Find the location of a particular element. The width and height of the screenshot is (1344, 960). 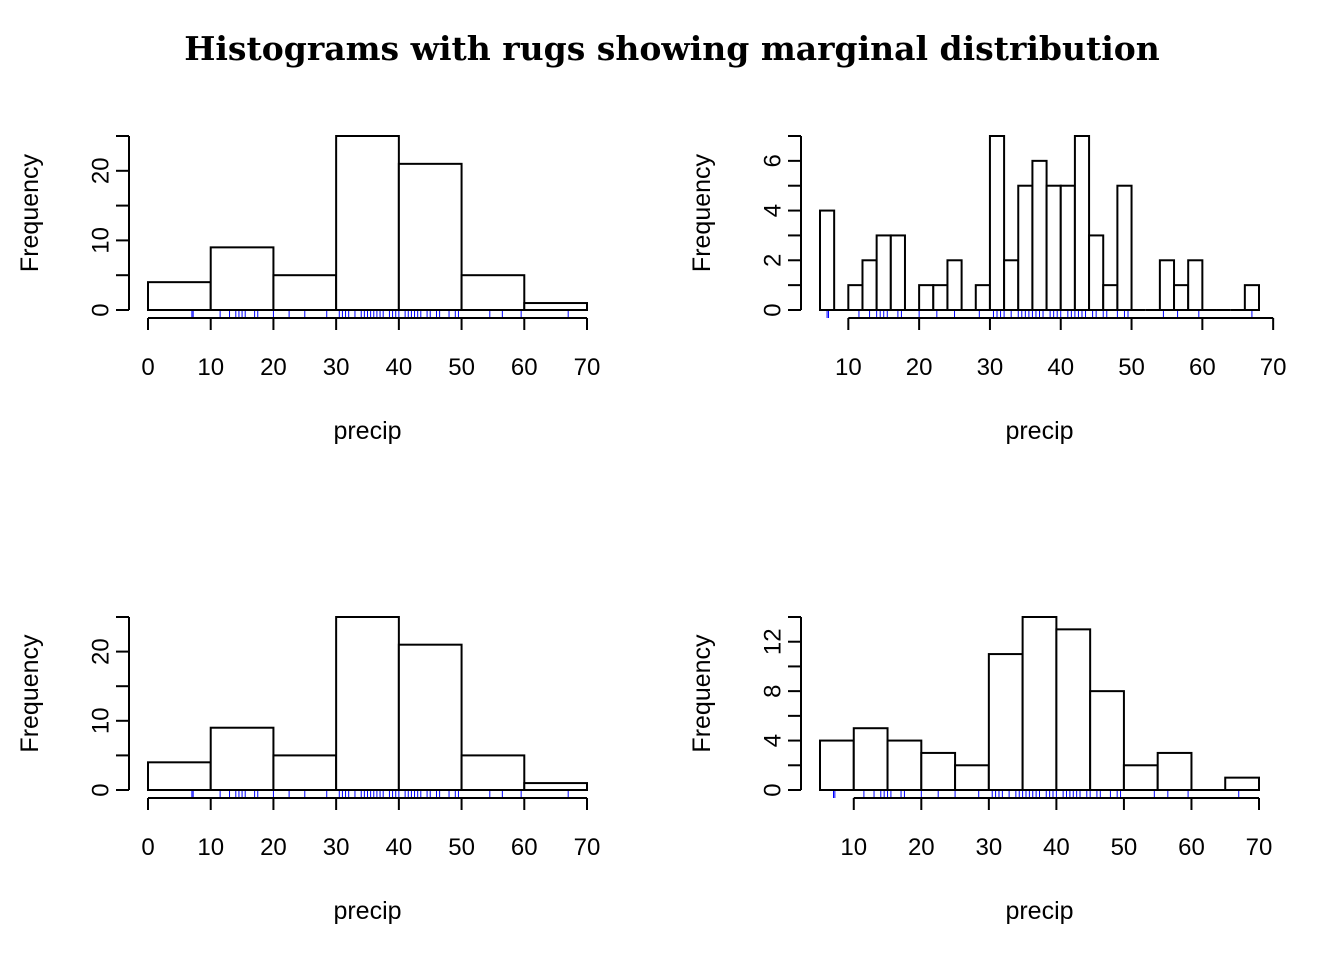

panel-top-left: 0 10 20 30 40 50 60 70 precip 0 10 20 Frequency is located at coordinates (308, 290).